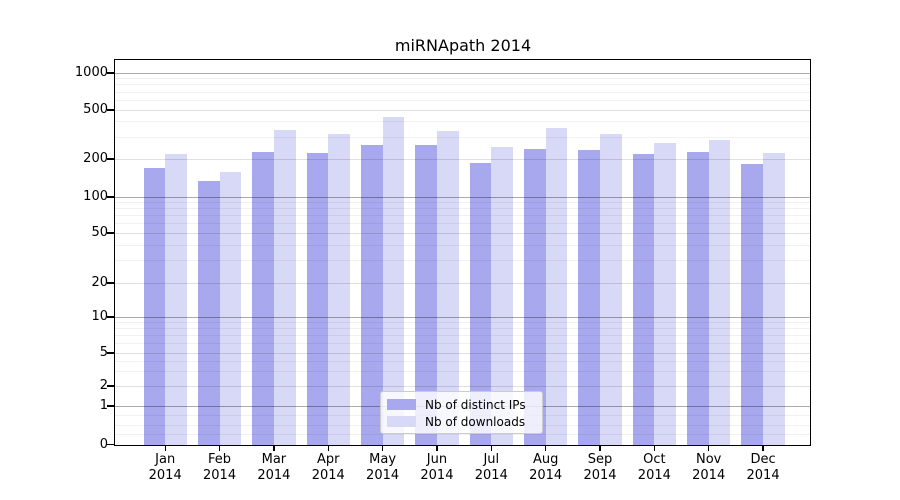  Describe the element at coordinates (611, 289) in the screenshot. I see `bar-downloads-sep-2014` at that location.